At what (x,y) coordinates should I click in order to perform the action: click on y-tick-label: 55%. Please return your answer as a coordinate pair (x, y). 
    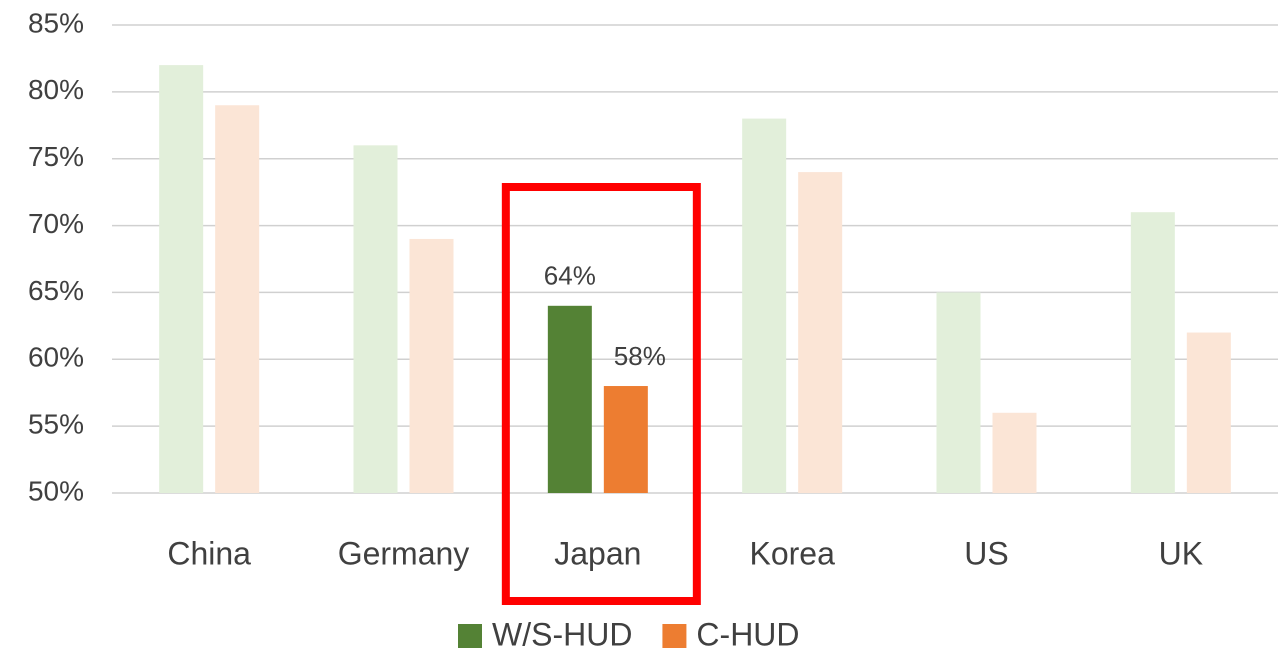
    Looking at the image, I should click on (56, 424).